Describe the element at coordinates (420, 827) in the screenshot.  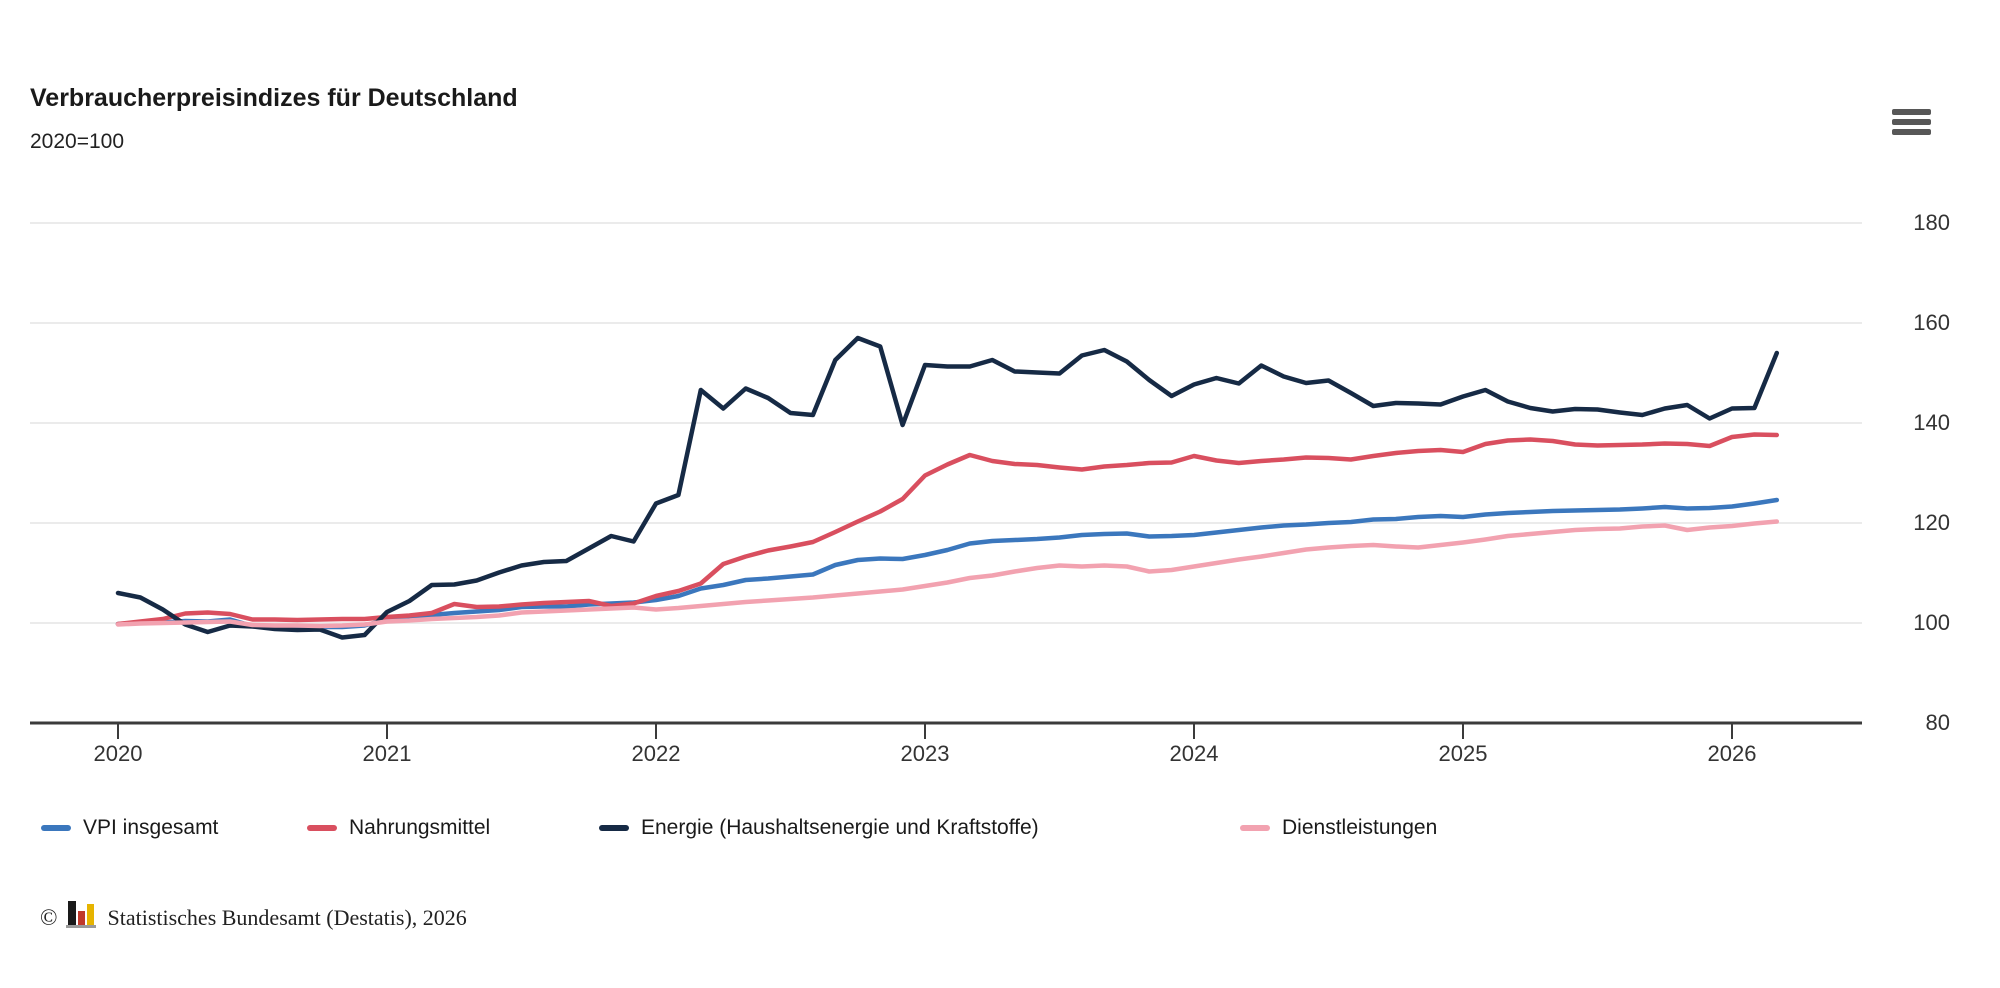
I see `legend-label: Nahrungsmittel` at that location.